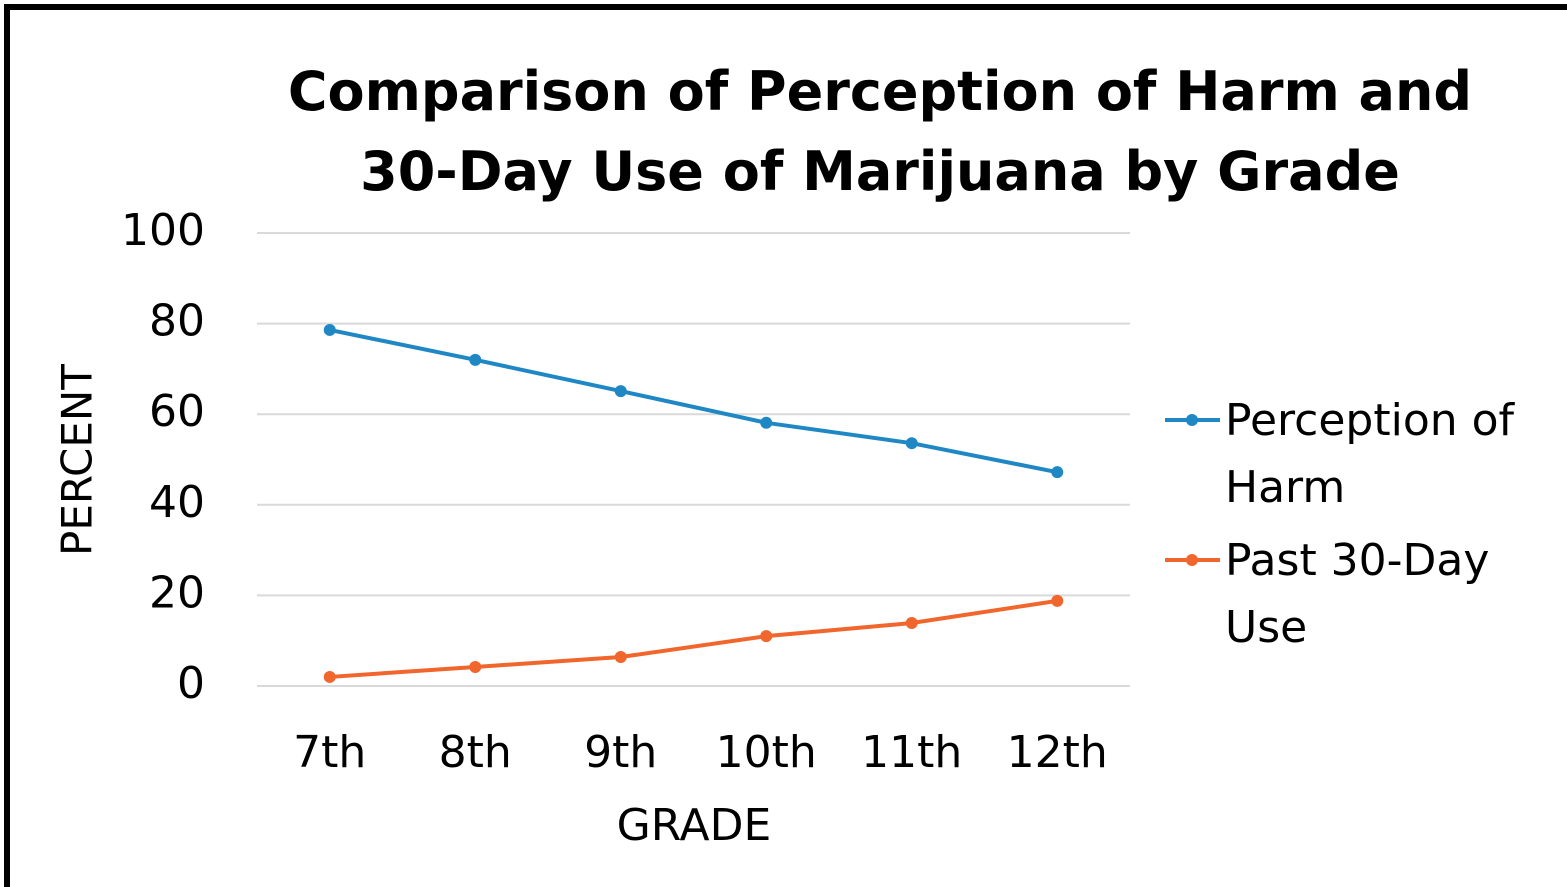 This screenshot has height=887, width=1567. I want to click on x-tick-label: 10th, so click(766, 752).